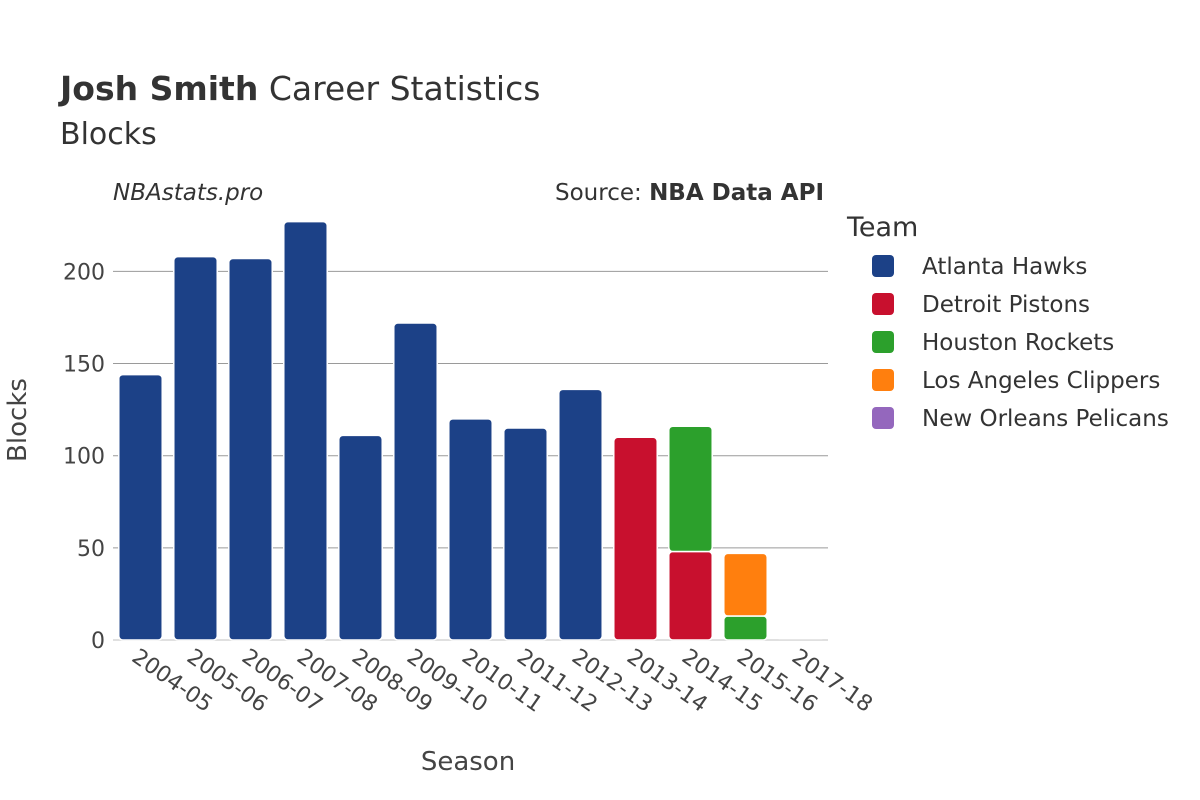  What do you see at coordinates (468, 762) in the screenshot?
I see `x-axis-title: Season` at bounding box center [468, 762].